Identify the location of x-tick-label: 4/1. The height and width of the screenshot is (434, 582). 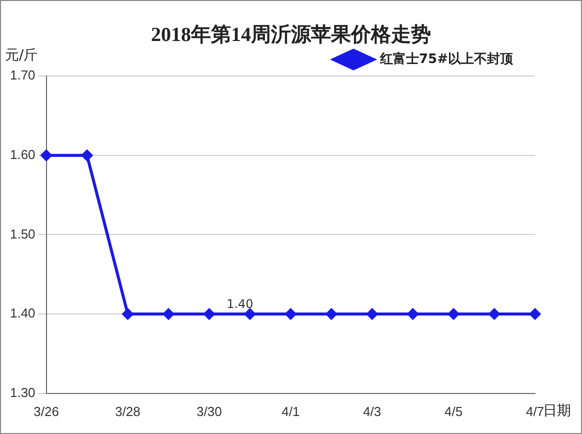
(291, 411).